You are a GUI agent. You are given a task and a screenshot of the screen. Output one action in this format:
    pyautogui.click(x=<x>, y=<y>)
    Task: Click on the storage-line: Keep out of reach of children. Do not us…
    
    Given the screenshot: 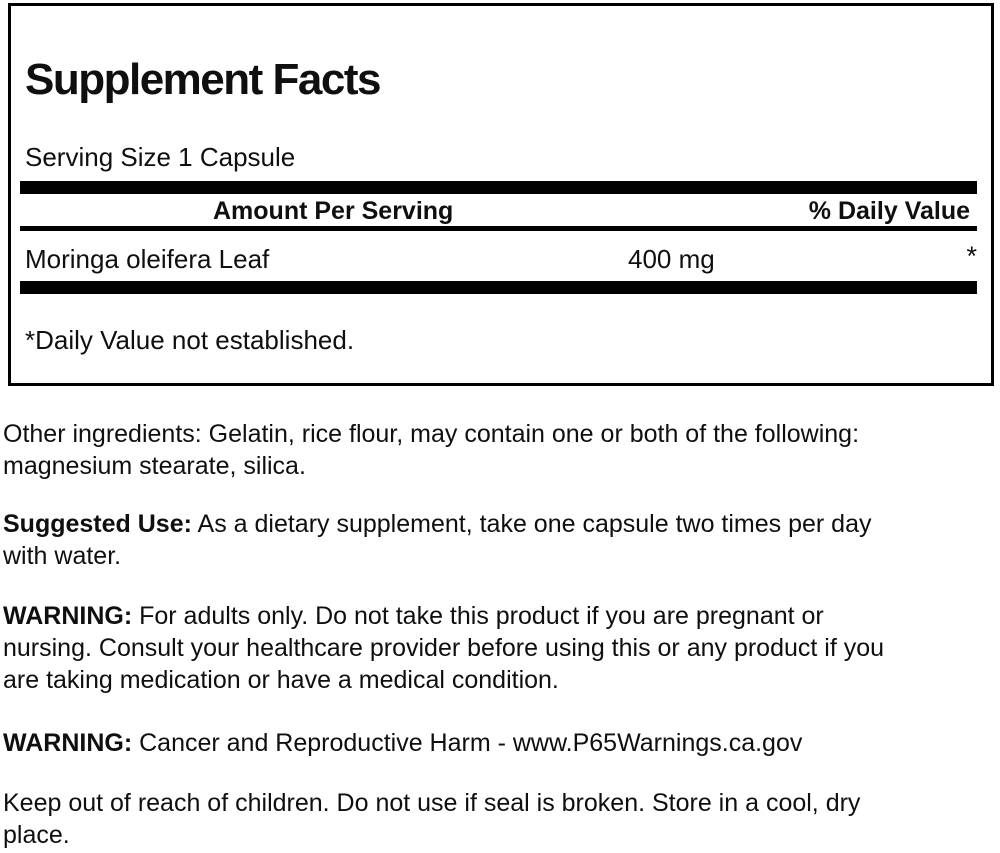 What is the action you would take?
    pyautogui.click(x=432, y=803)
    